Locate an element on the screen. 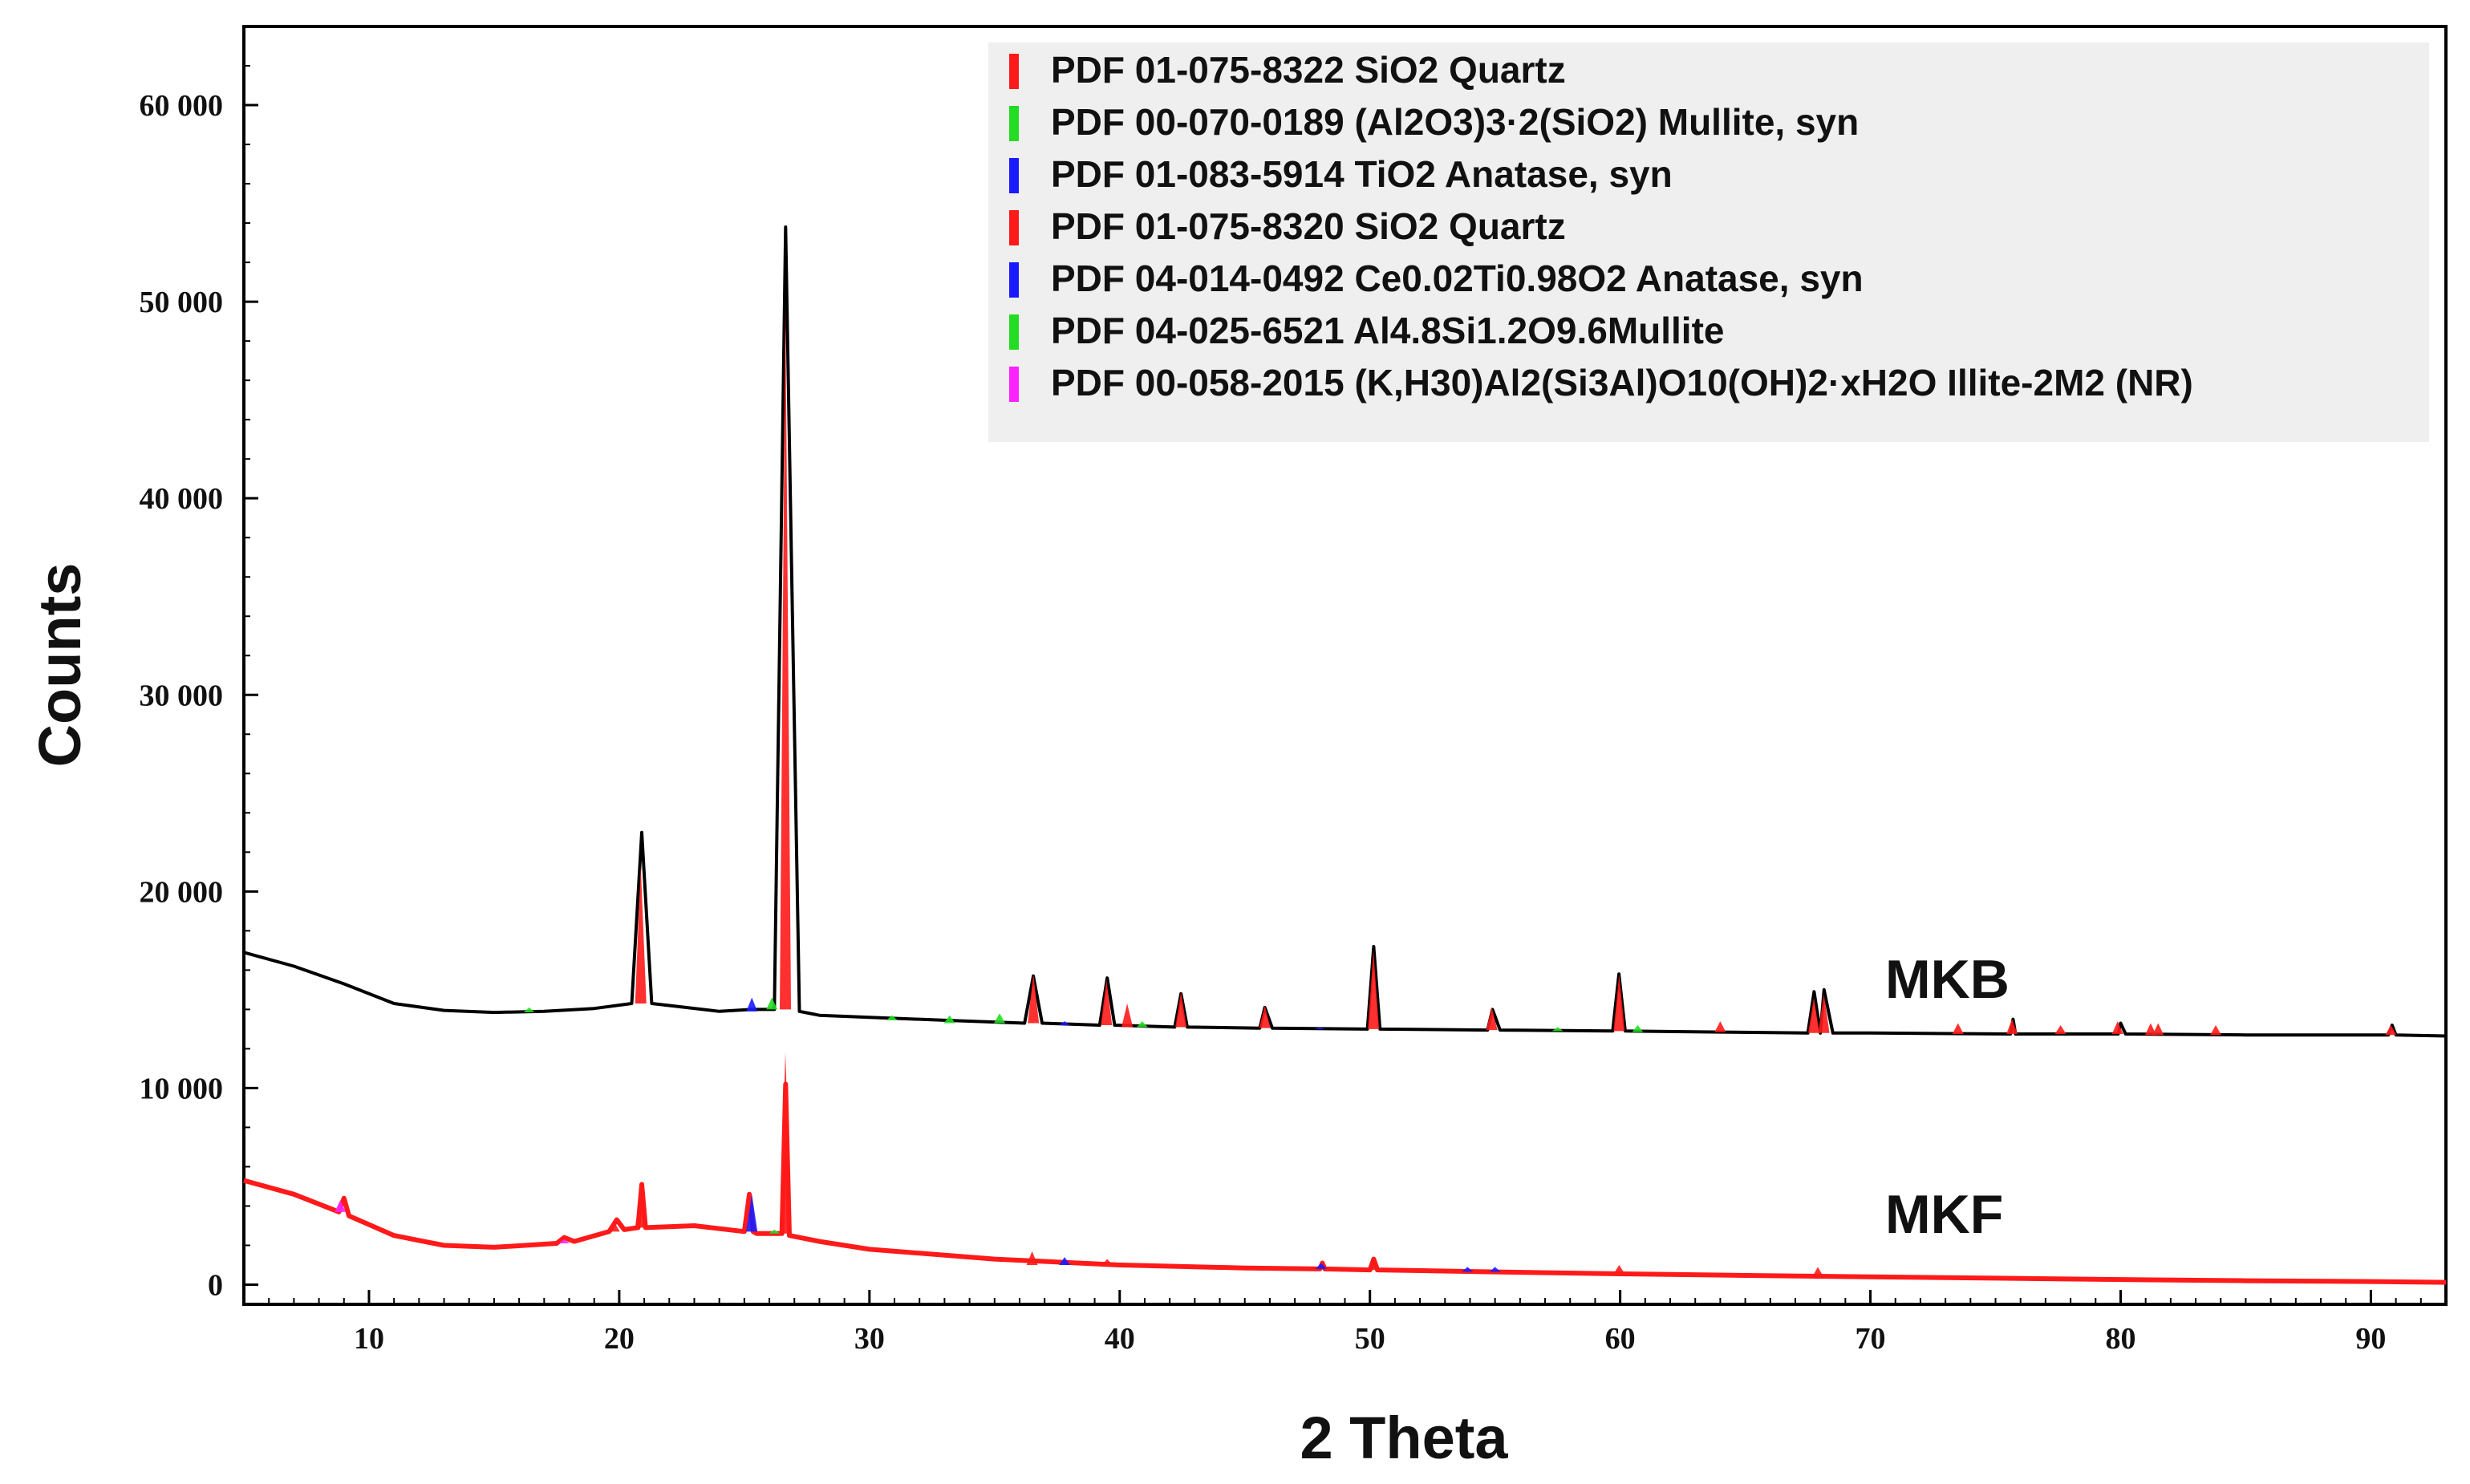  x-tick-label: 80 is located at coordinates (2120, 1339).